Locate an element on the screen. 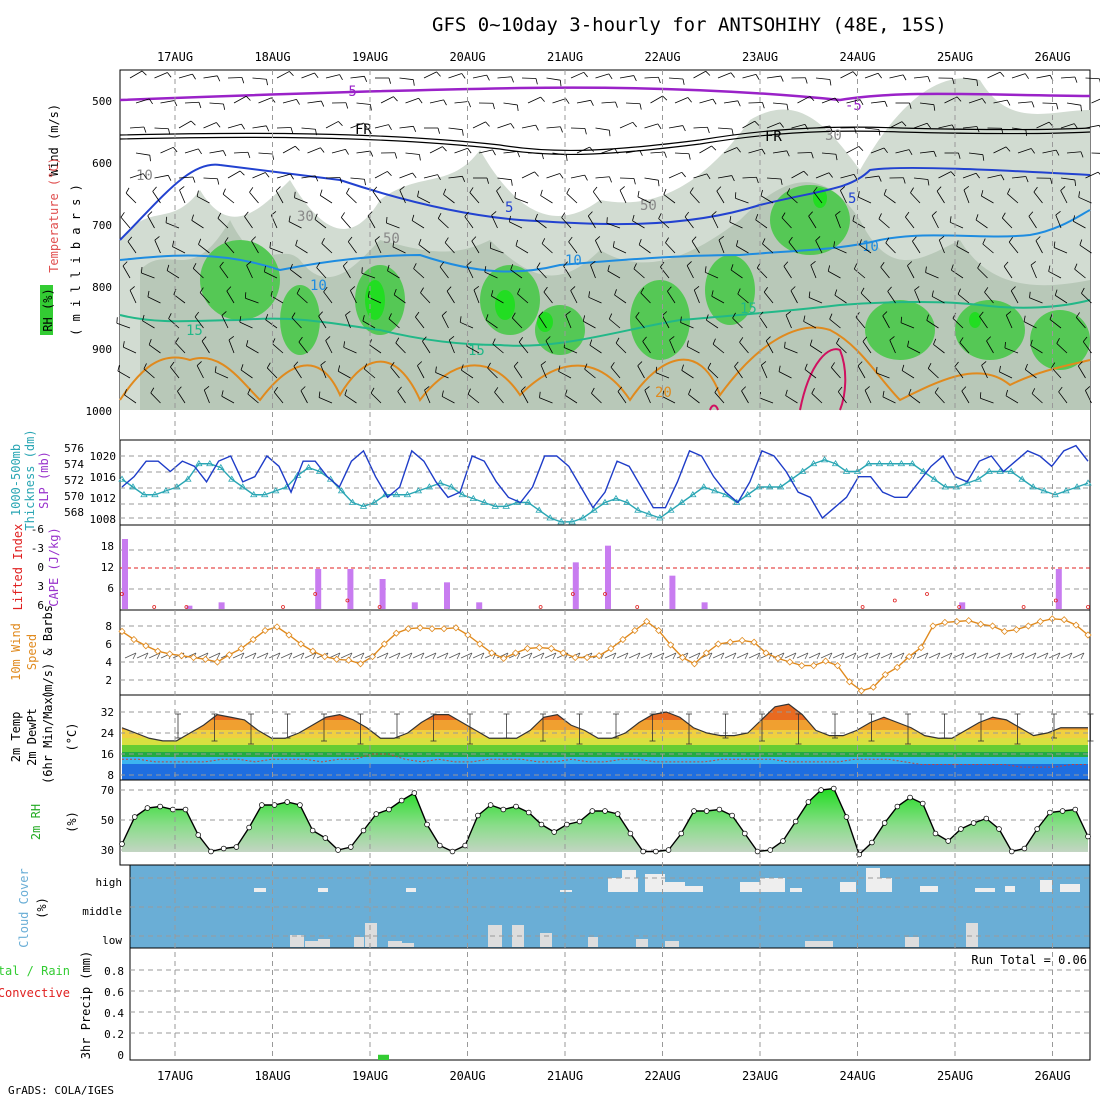 The width and height of the screenshot is (1100, 1100). contour-25-small is located at coordinates (714, 407).